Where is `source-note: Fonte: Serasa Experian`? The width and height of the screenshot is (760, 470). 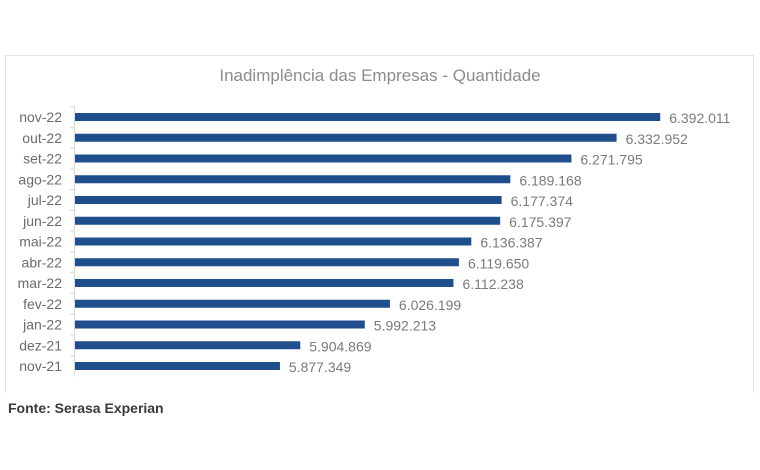
source-note: Fonte: Serasa Experian is located at coordinates (86, 408).